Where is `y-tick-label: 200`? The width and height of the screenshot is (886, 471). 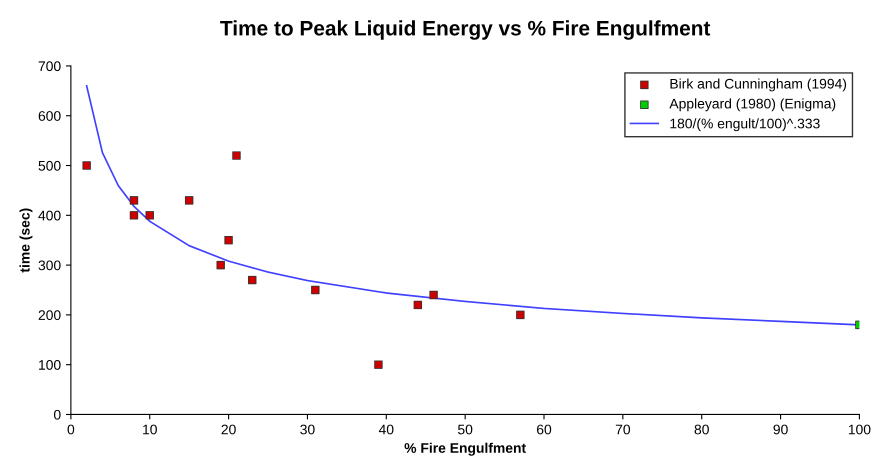 y-tick-label: 200 is located at coordinates (49, 315).